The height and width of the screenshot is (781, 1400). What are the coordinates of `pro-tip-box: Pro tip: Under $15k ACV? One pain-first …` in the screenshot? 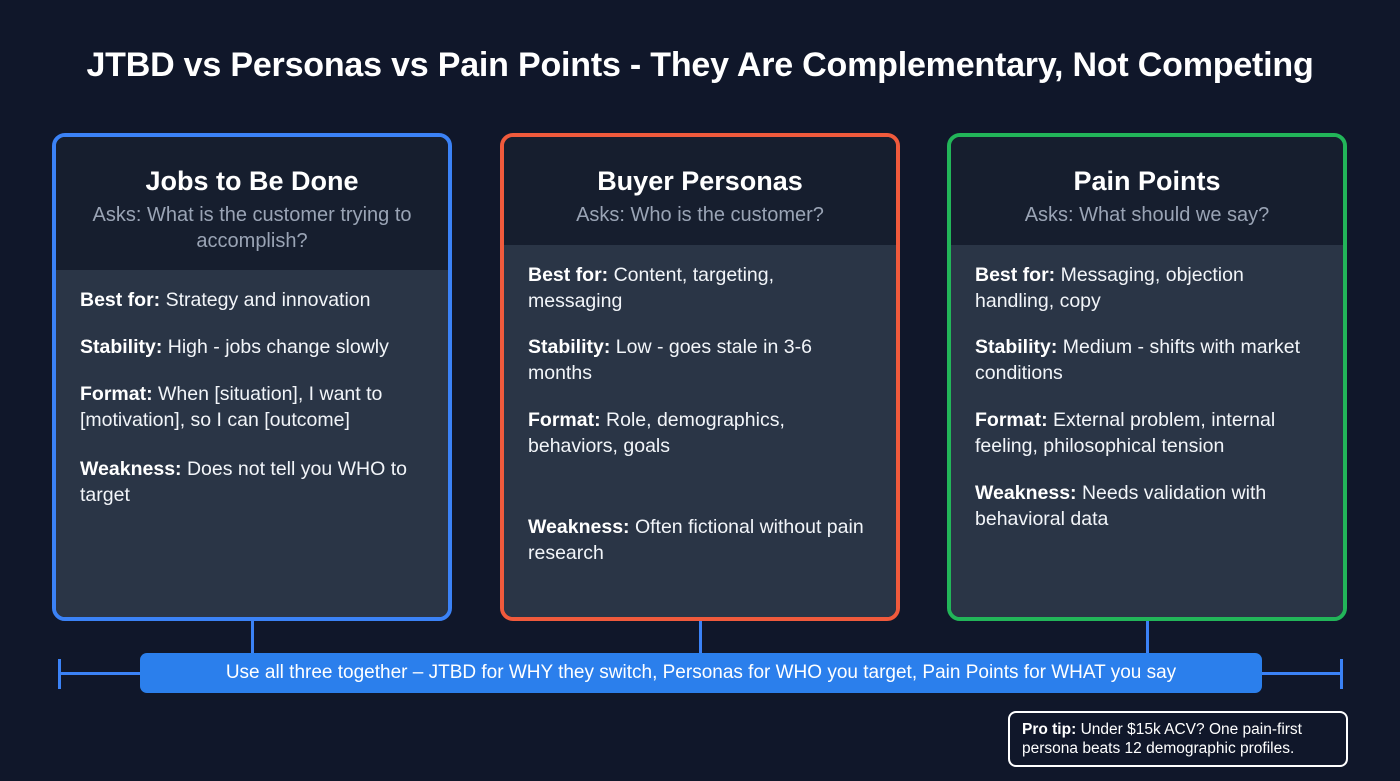 It's located at (1178, 739).